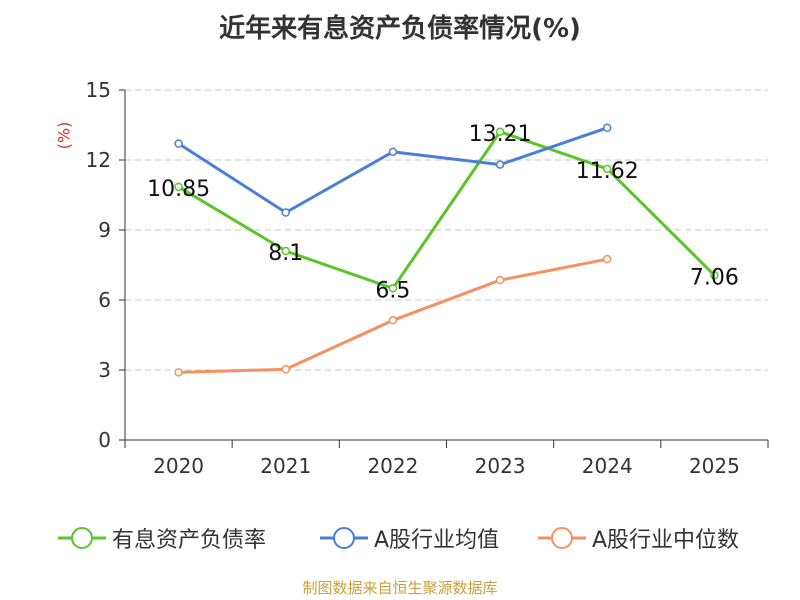 The image size is (800, 600). What do you see at coordinates (98, 160) in the screenshot?
I see `y-tick-label: 12` at bounding box center [98, 160].